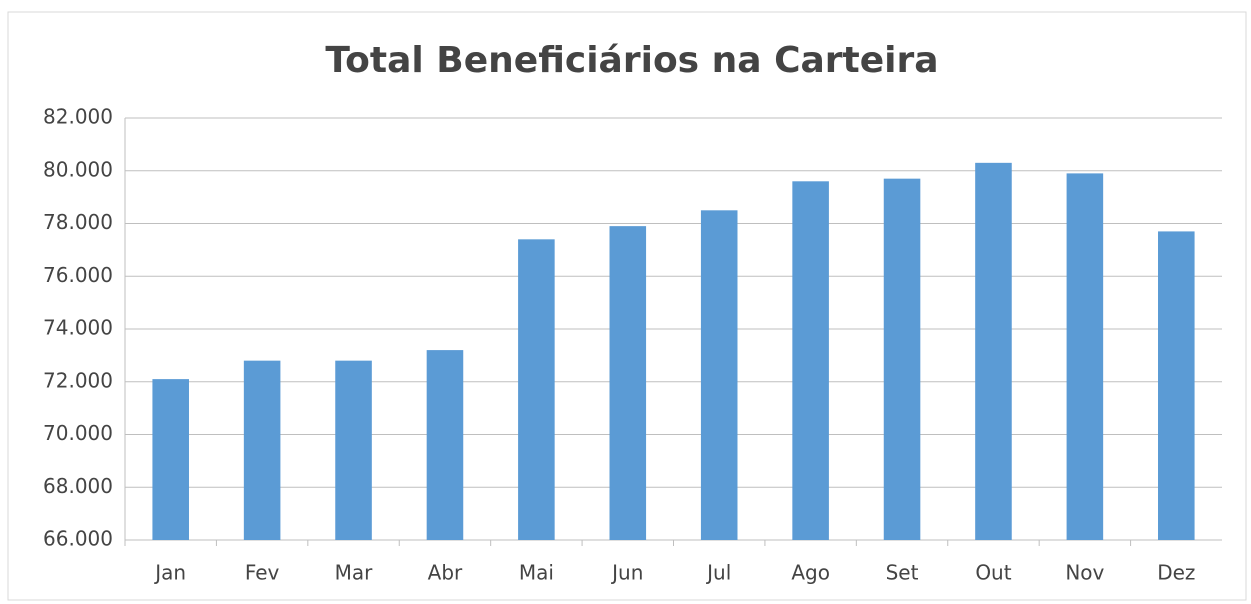 Image resolution: width=1251 pixels, height=604 pixels. Describe the element at coordinates (445, 573) in the screenshot. I see `x-tick-label: Abr` at that location.